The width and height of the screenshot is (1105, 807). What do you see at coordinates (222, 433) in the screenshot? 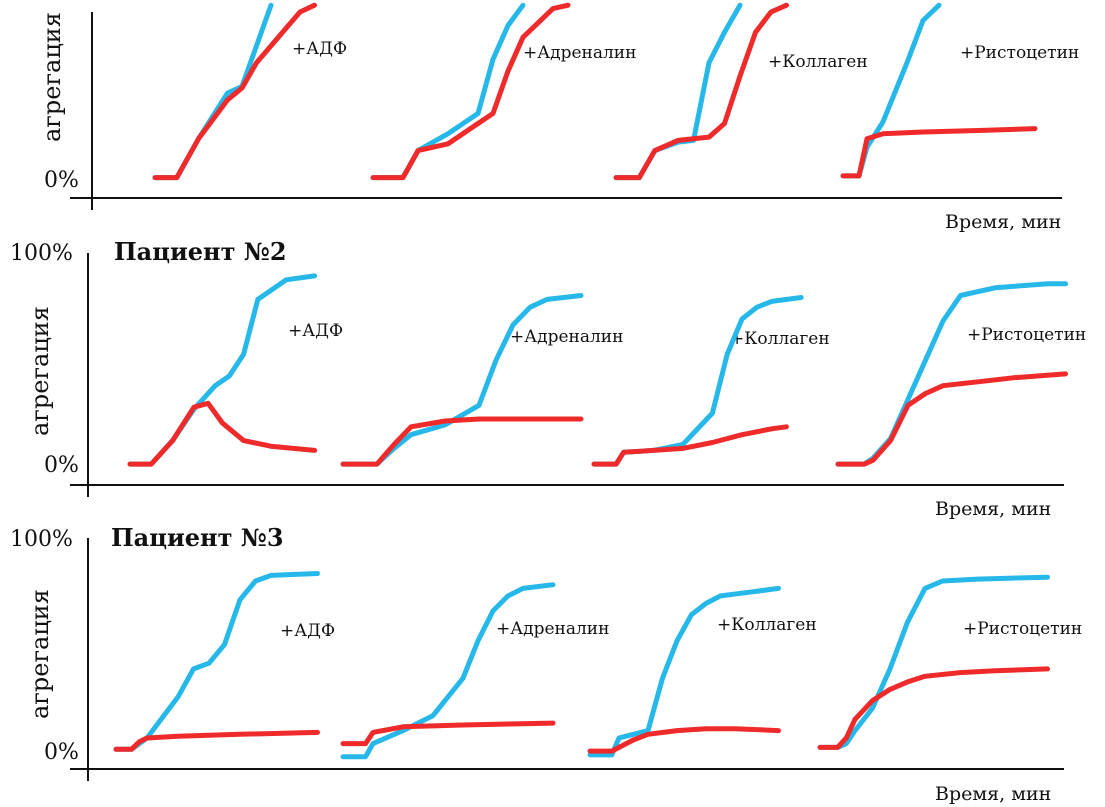
I see `panel-2-adp-patient-trace` at bounding box center [222, 433].